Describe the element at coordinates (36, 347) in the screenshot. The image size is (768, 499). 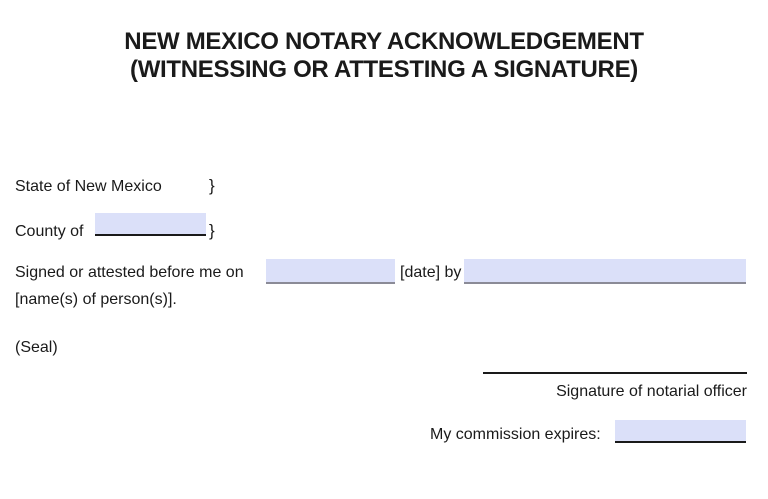
I see `seal-label: (Seal)` at that location.